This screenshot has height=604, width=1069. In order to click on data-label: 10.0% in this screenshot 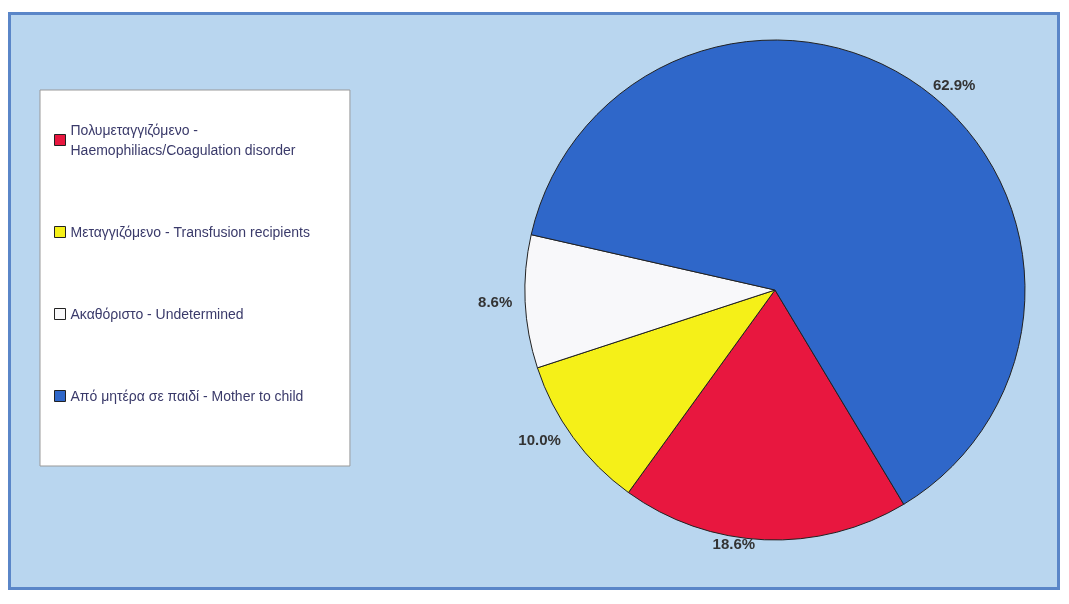, I will do `click(539, 440)`.